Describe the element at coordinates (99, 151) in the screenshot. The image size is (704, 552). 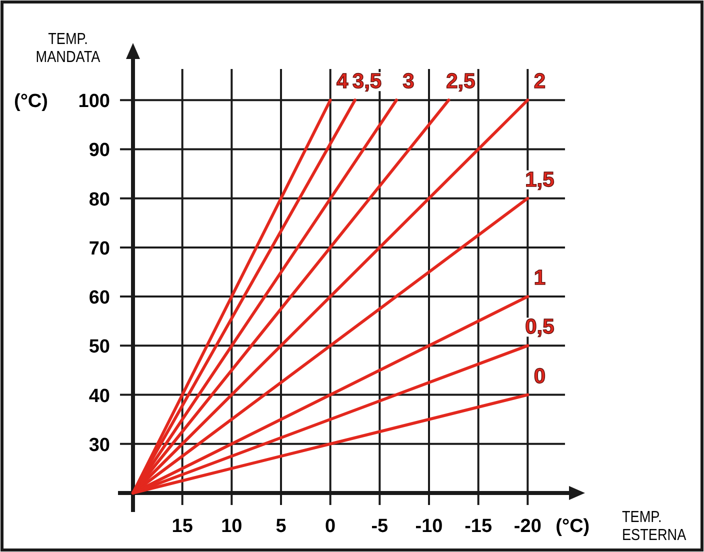
I see `y-tick-label: 90` at that location.